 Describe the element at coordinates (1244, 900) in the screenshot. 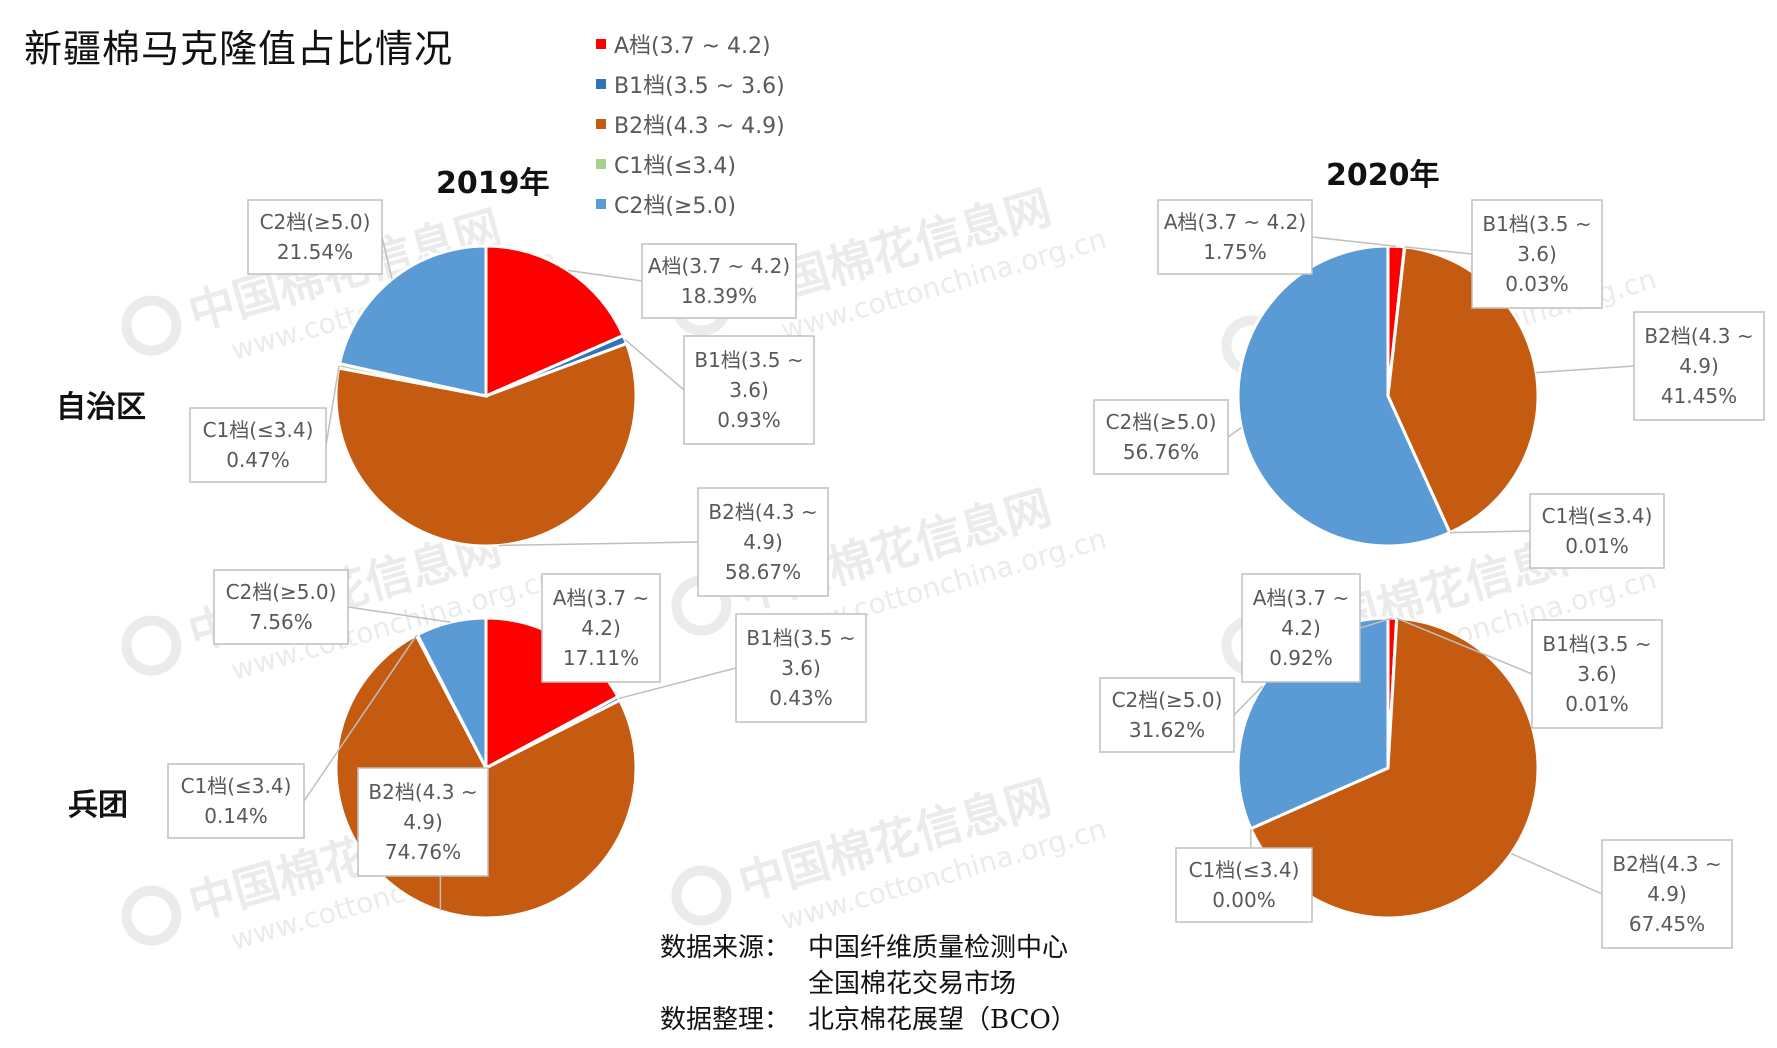

I see `data-label-value: 0.00%` at that location.